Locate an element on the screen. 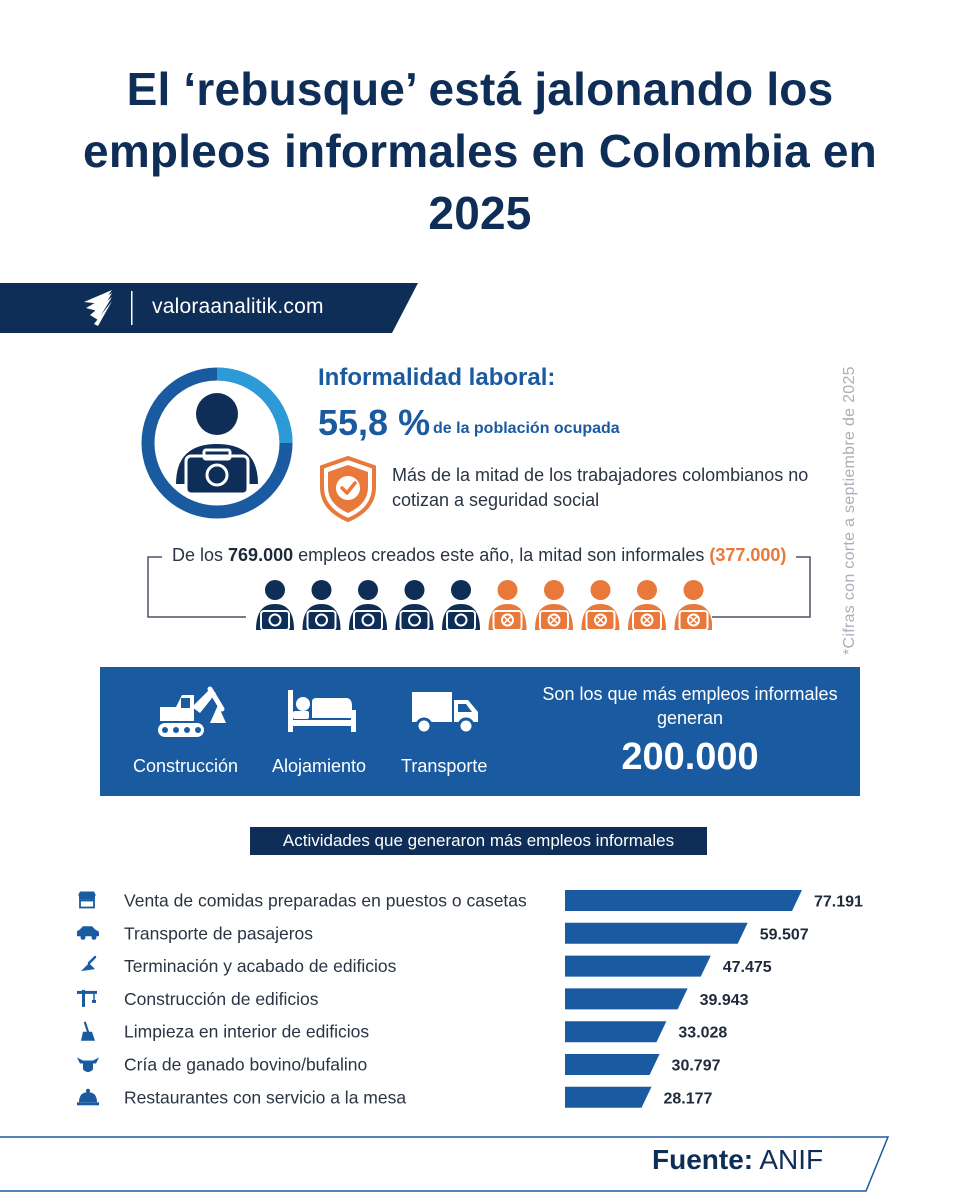  informality-percent: 55,8 % is located at coordinates (374, 422).